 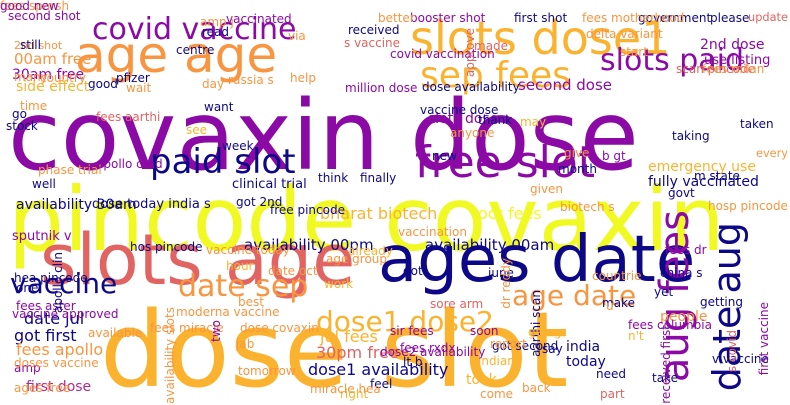 I want to click on cloud-word: v vaccine, so click(x=740, y=359).